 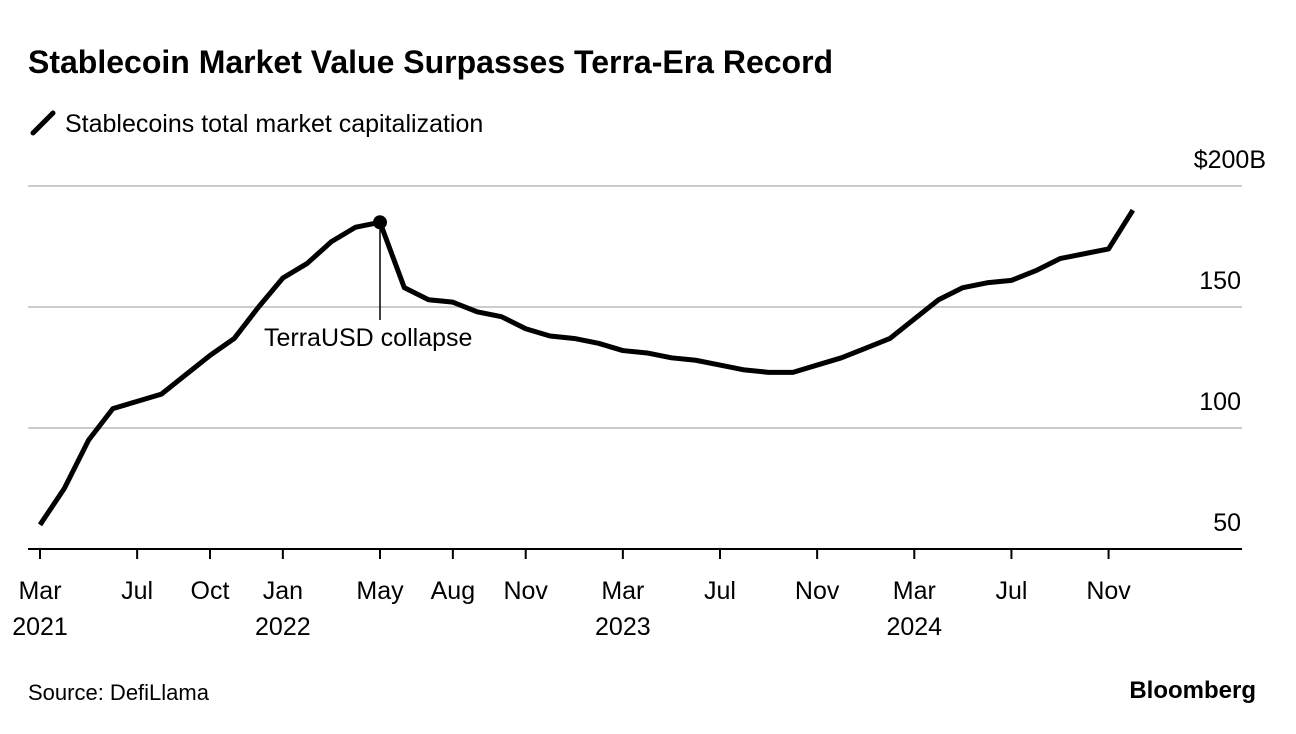 What do you see at coordinates (368, 338) in the screenshot?
I see `annotation-text: TerraUSD collapse` at bounding box center [368, 338].